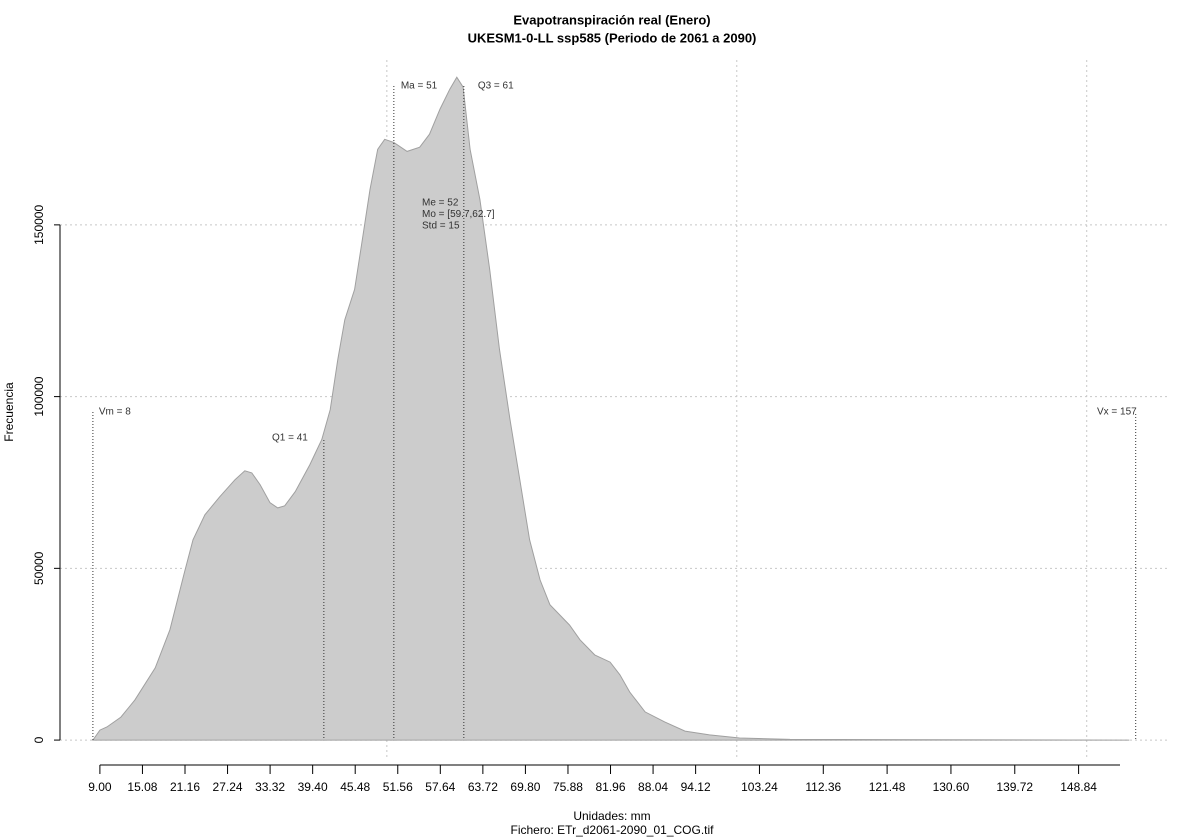  Describe the element at coordinates (611, 816) in the screenshot. I see `x-axis-label: Unidades: mm` at that location.